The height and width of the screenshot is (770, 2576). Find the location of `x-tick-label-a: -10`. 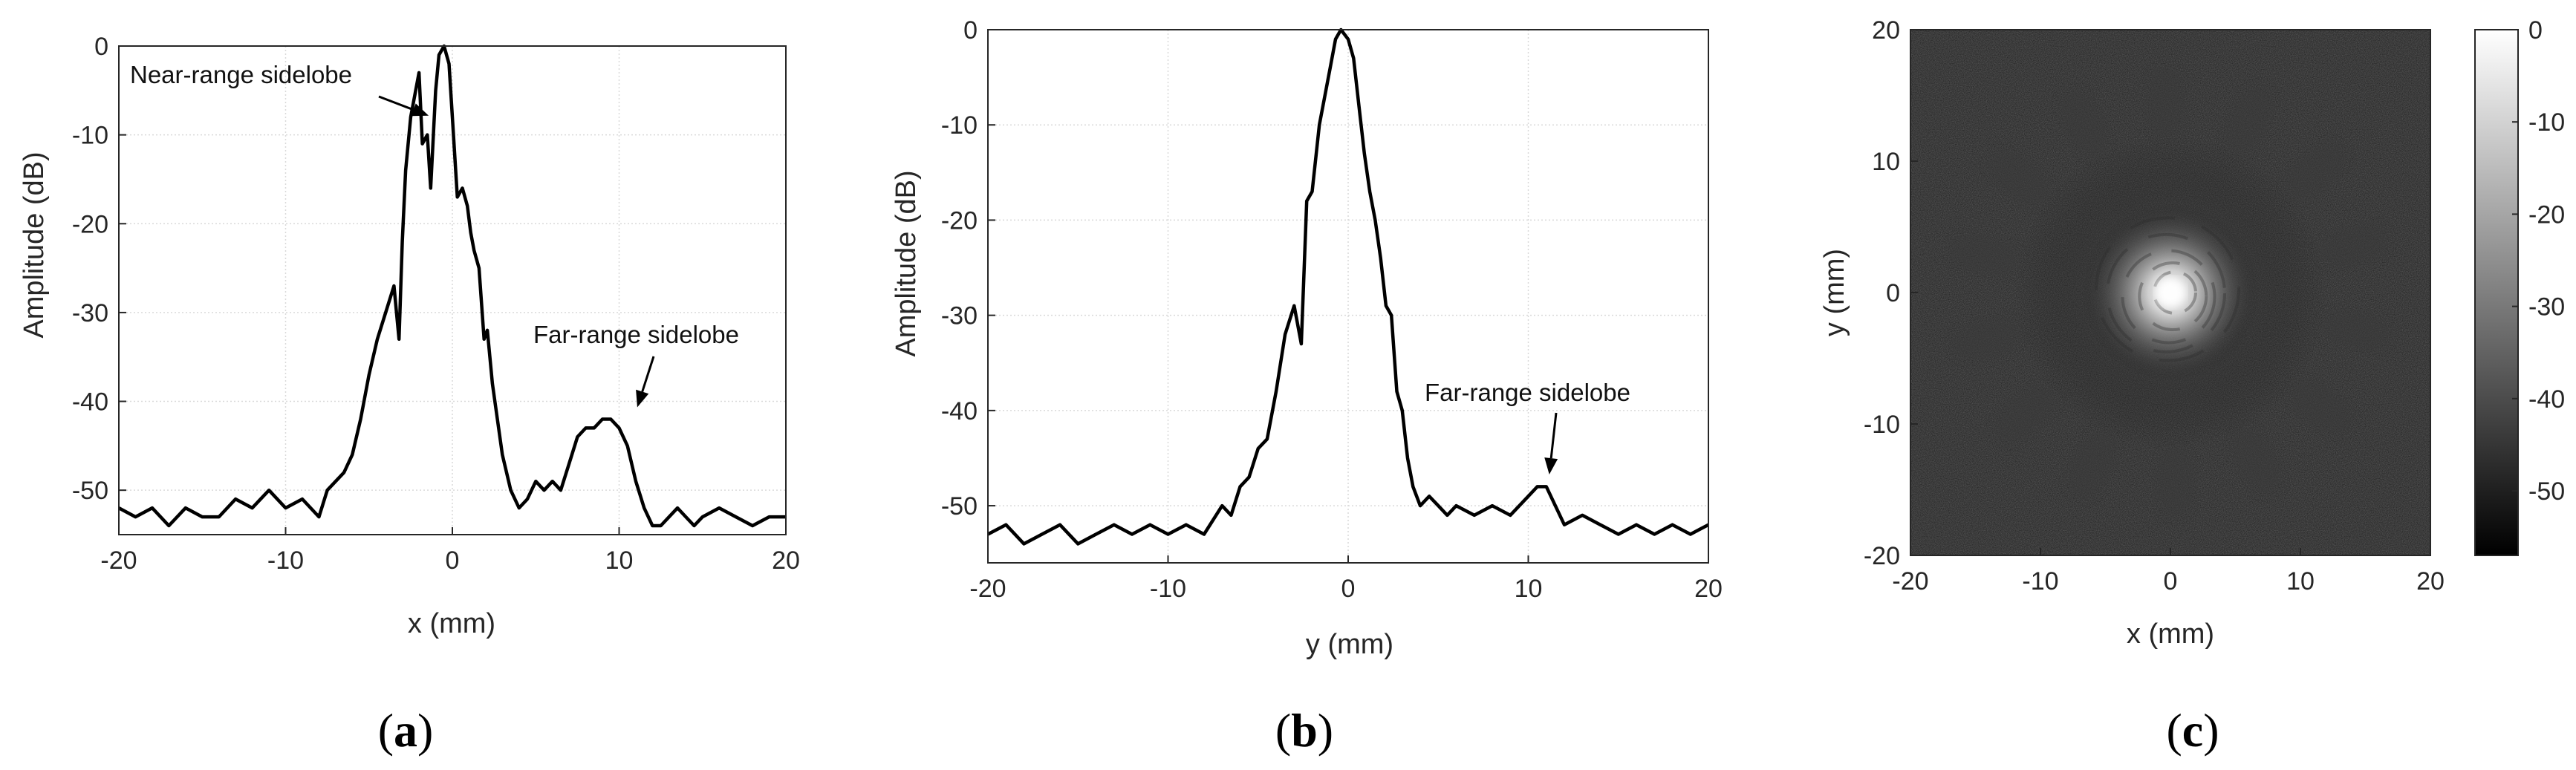

x-tick-label-a: -10 is located at coordinates (285, 560).